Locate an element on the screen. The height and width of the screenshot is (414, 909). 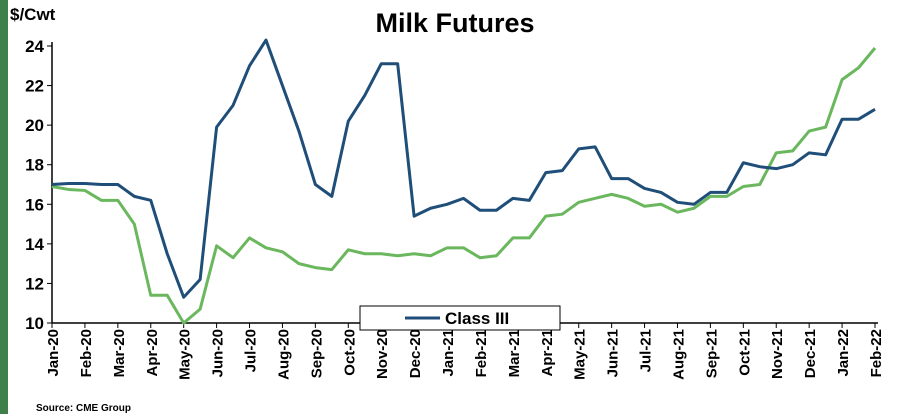
x-tick-label: Aug-21 is located at coordinates (678, 354).